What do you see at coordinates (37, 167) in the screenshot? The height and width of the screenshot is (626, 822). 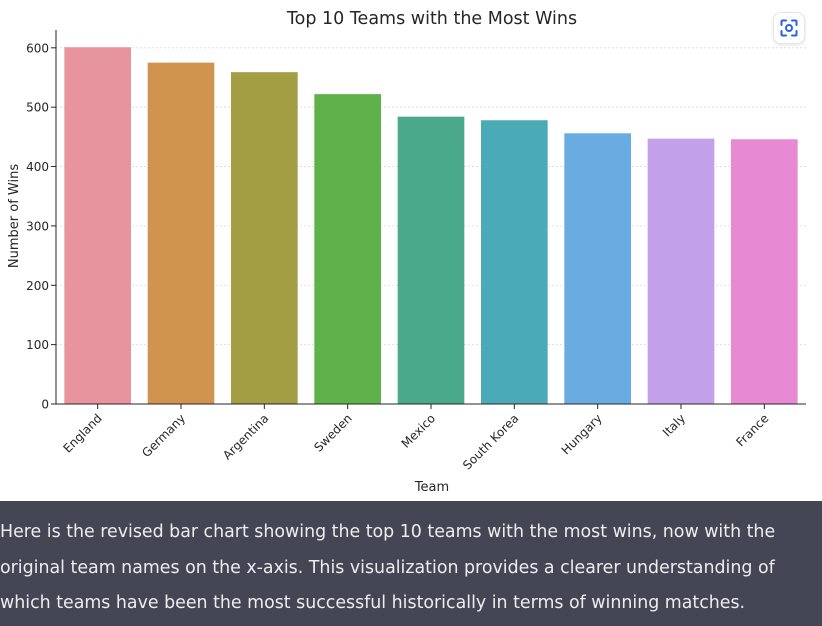 I see `y-tick-label: 400` at bounding box center [37, 167].